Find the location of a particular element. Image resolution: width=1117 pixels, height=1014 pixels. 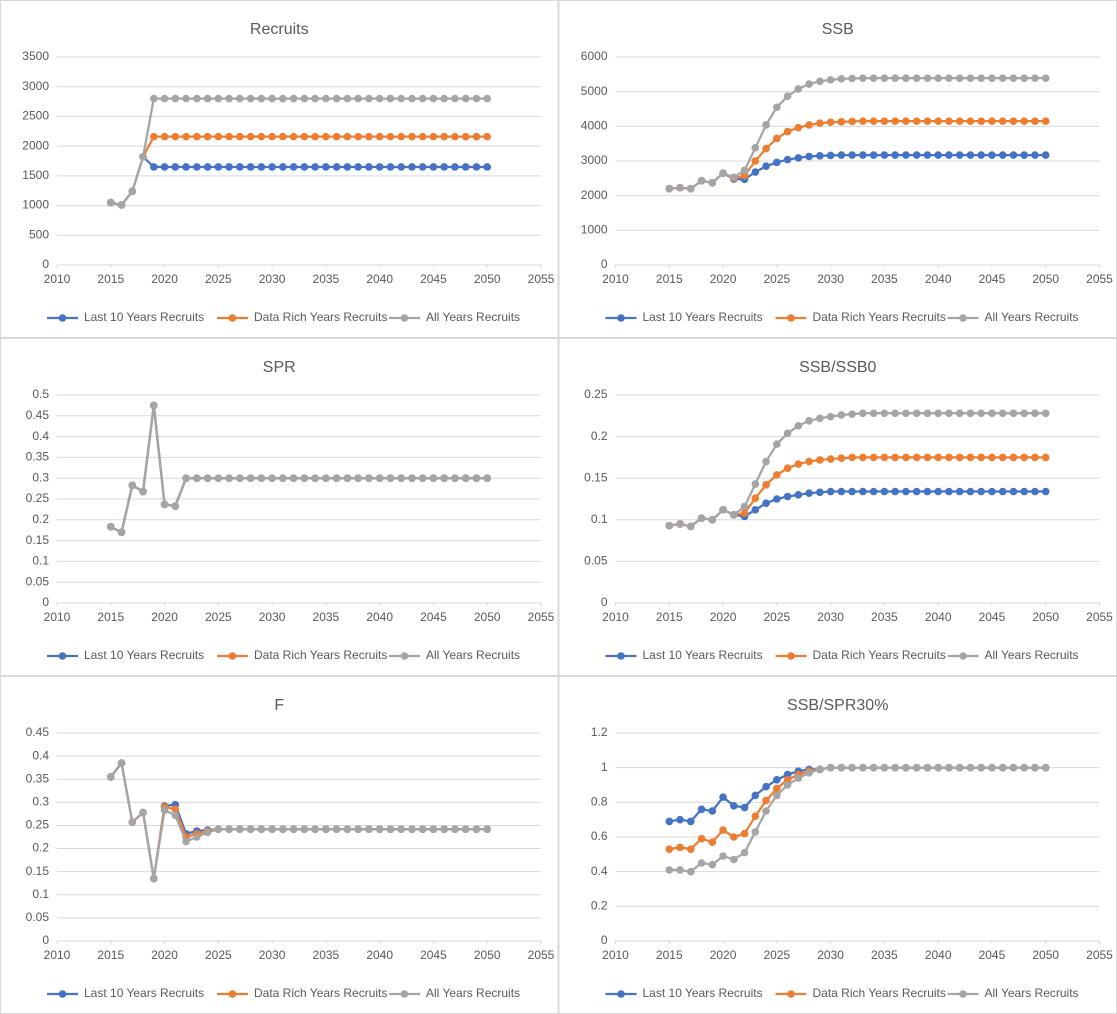

y-tick-label: 2000 is located at coordinates (594, 195).